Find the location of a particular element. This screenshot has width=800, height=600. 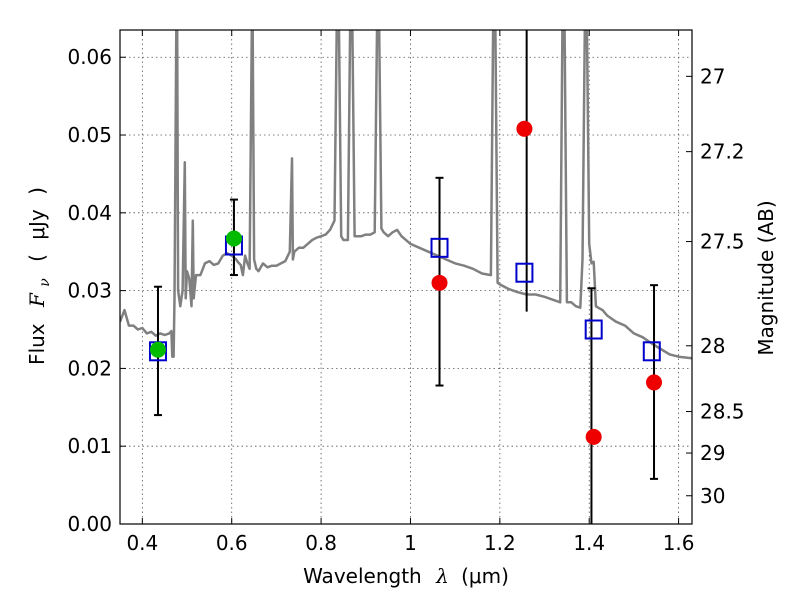

y2-tick-label-1: 27.2 is located at coordinates (722, 152).